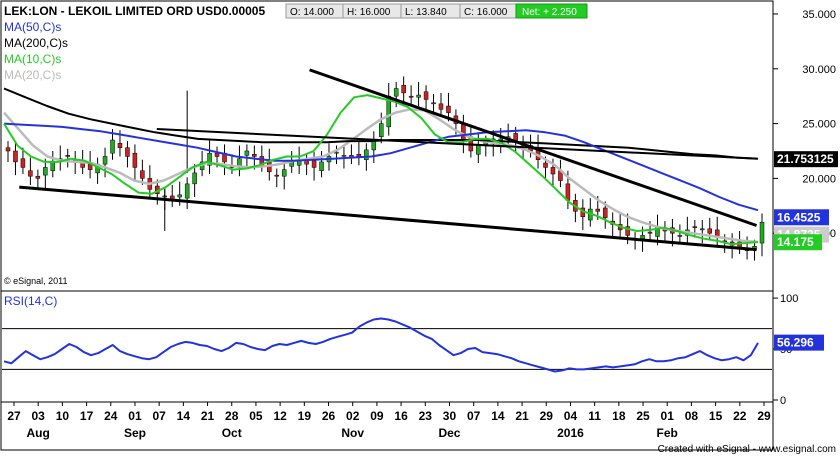 This screenshot has width=840, height=460. I want to click on date-tick-label: 23, so click(426, 416).